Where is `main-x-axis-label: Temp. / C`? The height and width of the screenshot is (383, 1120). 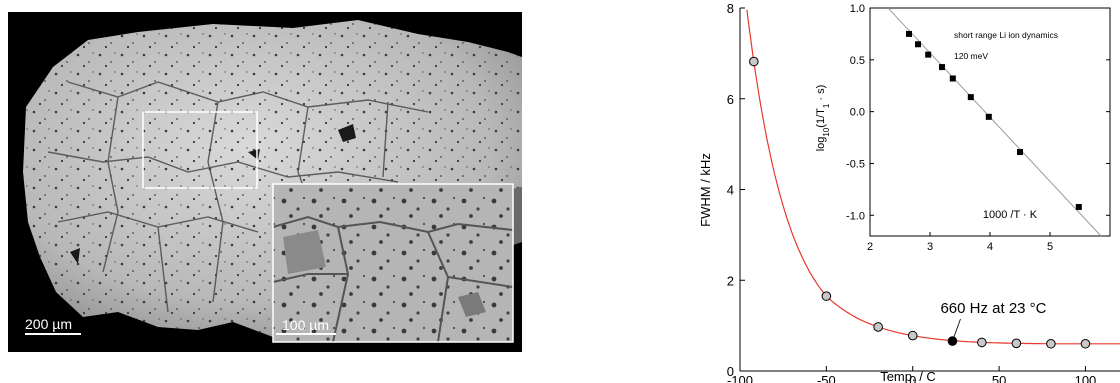 main-x-axis-label: Temp. / C is located at coordinates (908, 376).